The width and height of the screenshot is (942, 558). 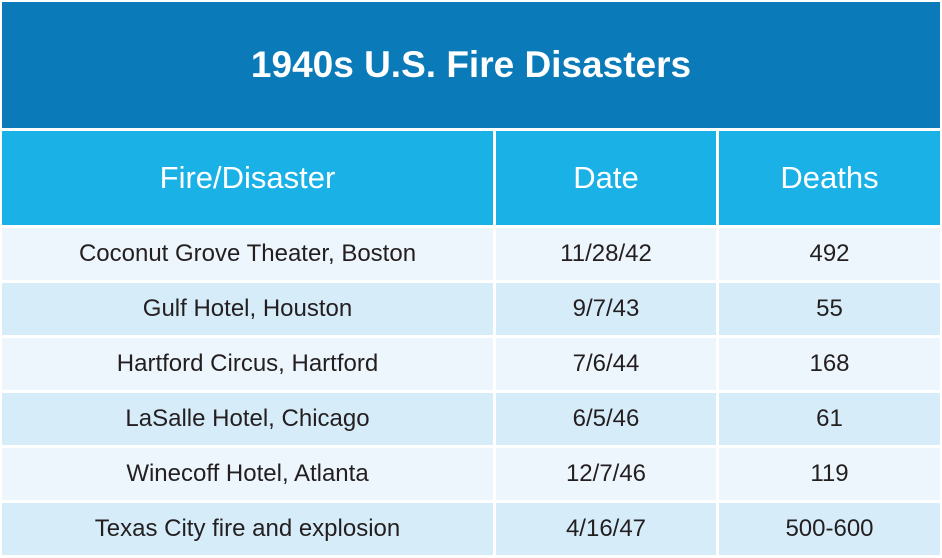 What do you see at coordinates (606, 254) in the screenshot?
I see `cell-date: 11/28/42` at bounding box center [606, 254].